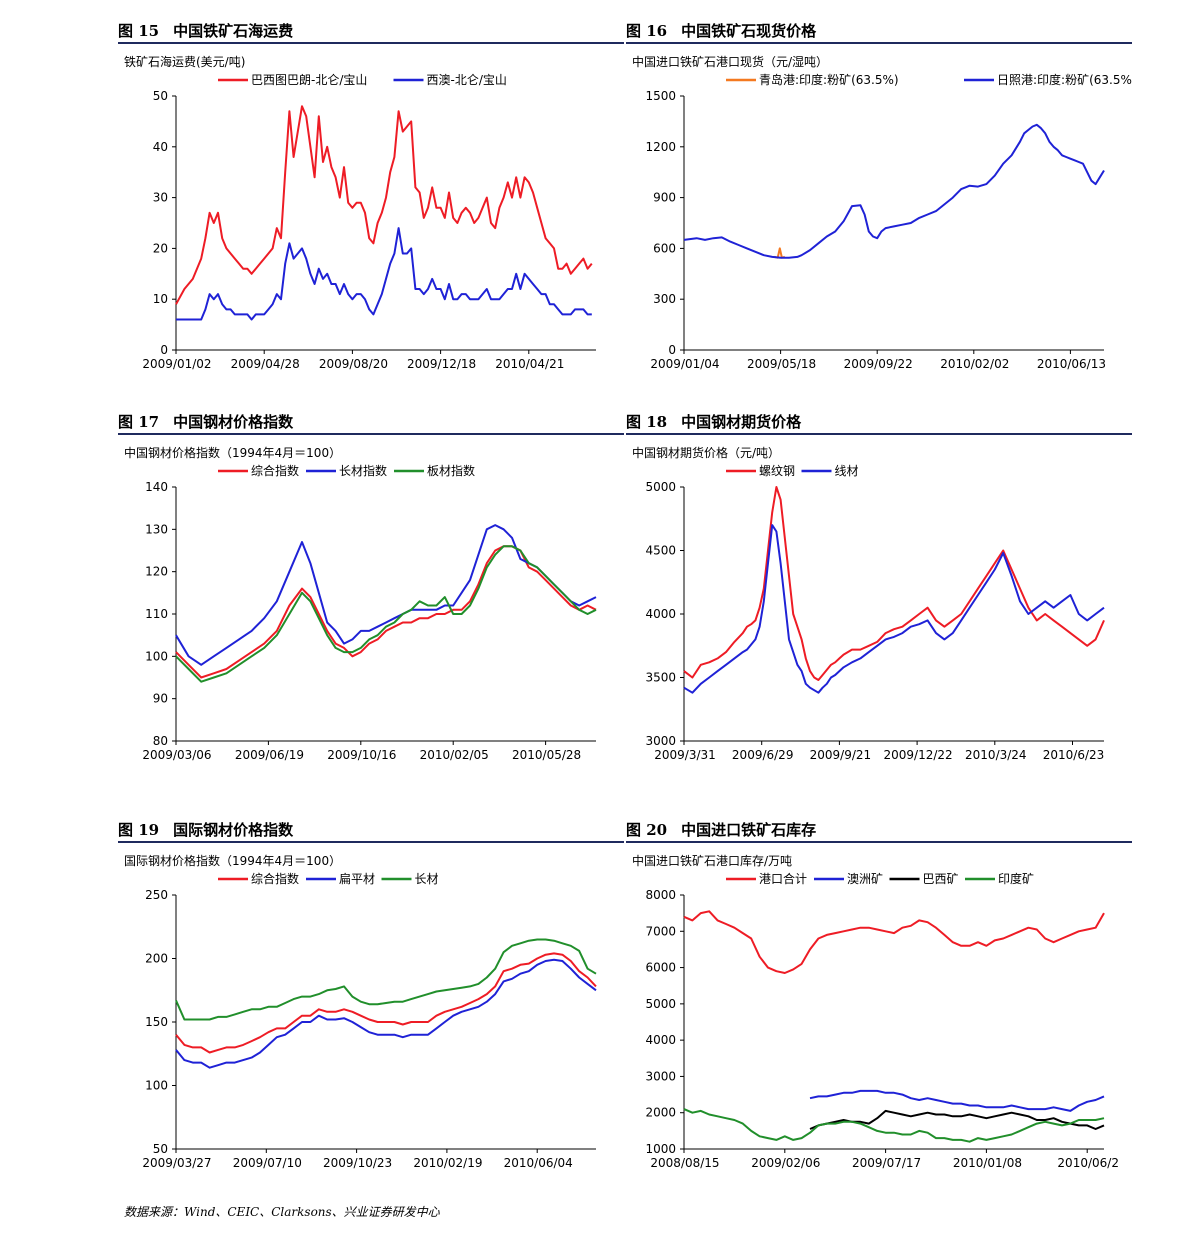 The image size is (1191, 1241). I want to click on chart-title-bar: 图 20 中国进口铁矿石库存, so click(879, 831).